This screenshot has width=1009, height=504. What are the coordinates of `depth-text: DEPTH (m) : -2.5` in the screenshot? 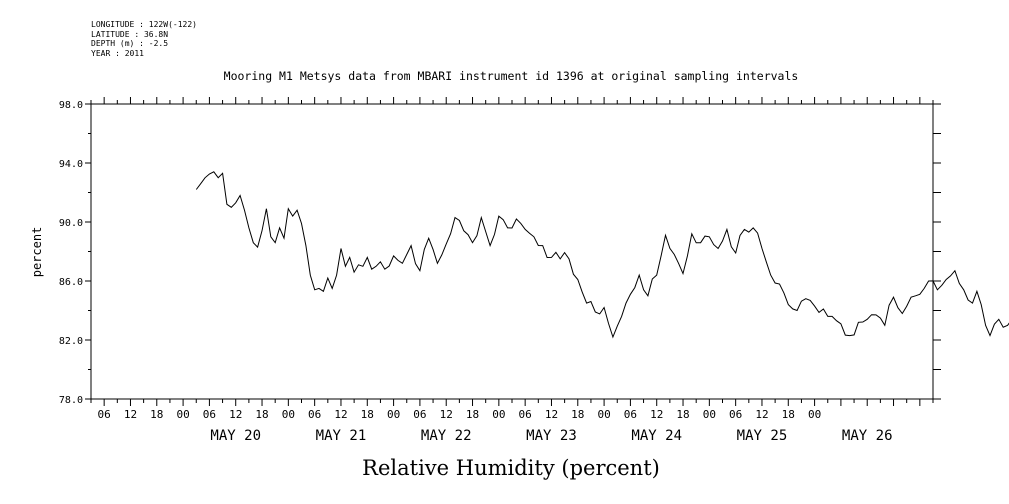 It's located at (130, 43).